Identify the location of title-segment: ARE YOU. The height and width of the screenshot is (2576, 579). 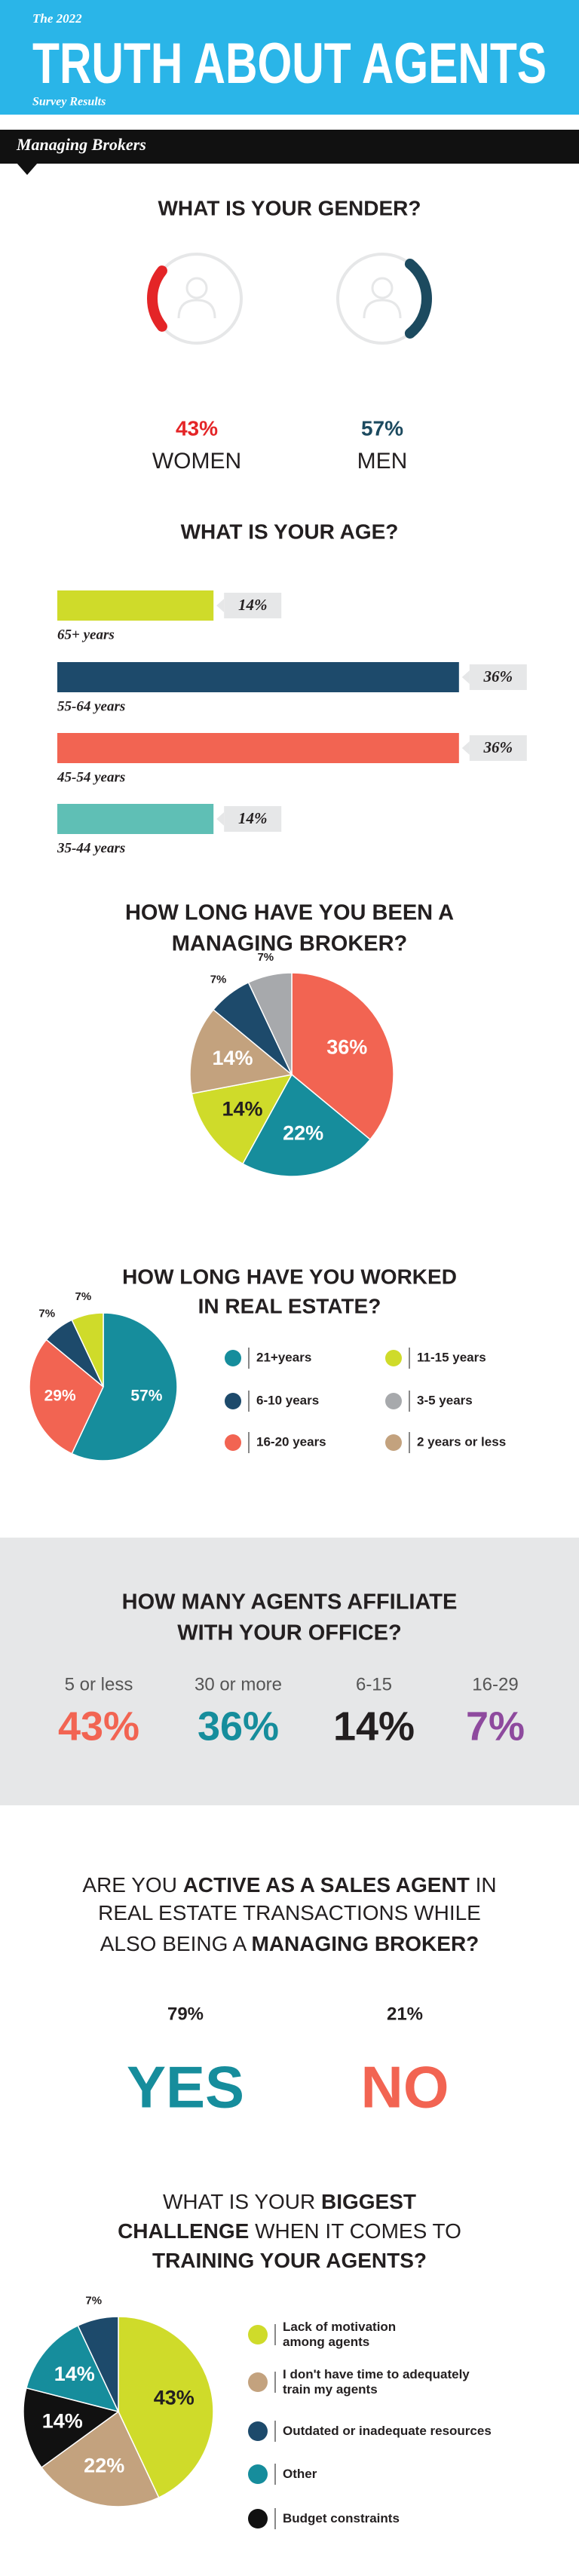
(132, 1885).